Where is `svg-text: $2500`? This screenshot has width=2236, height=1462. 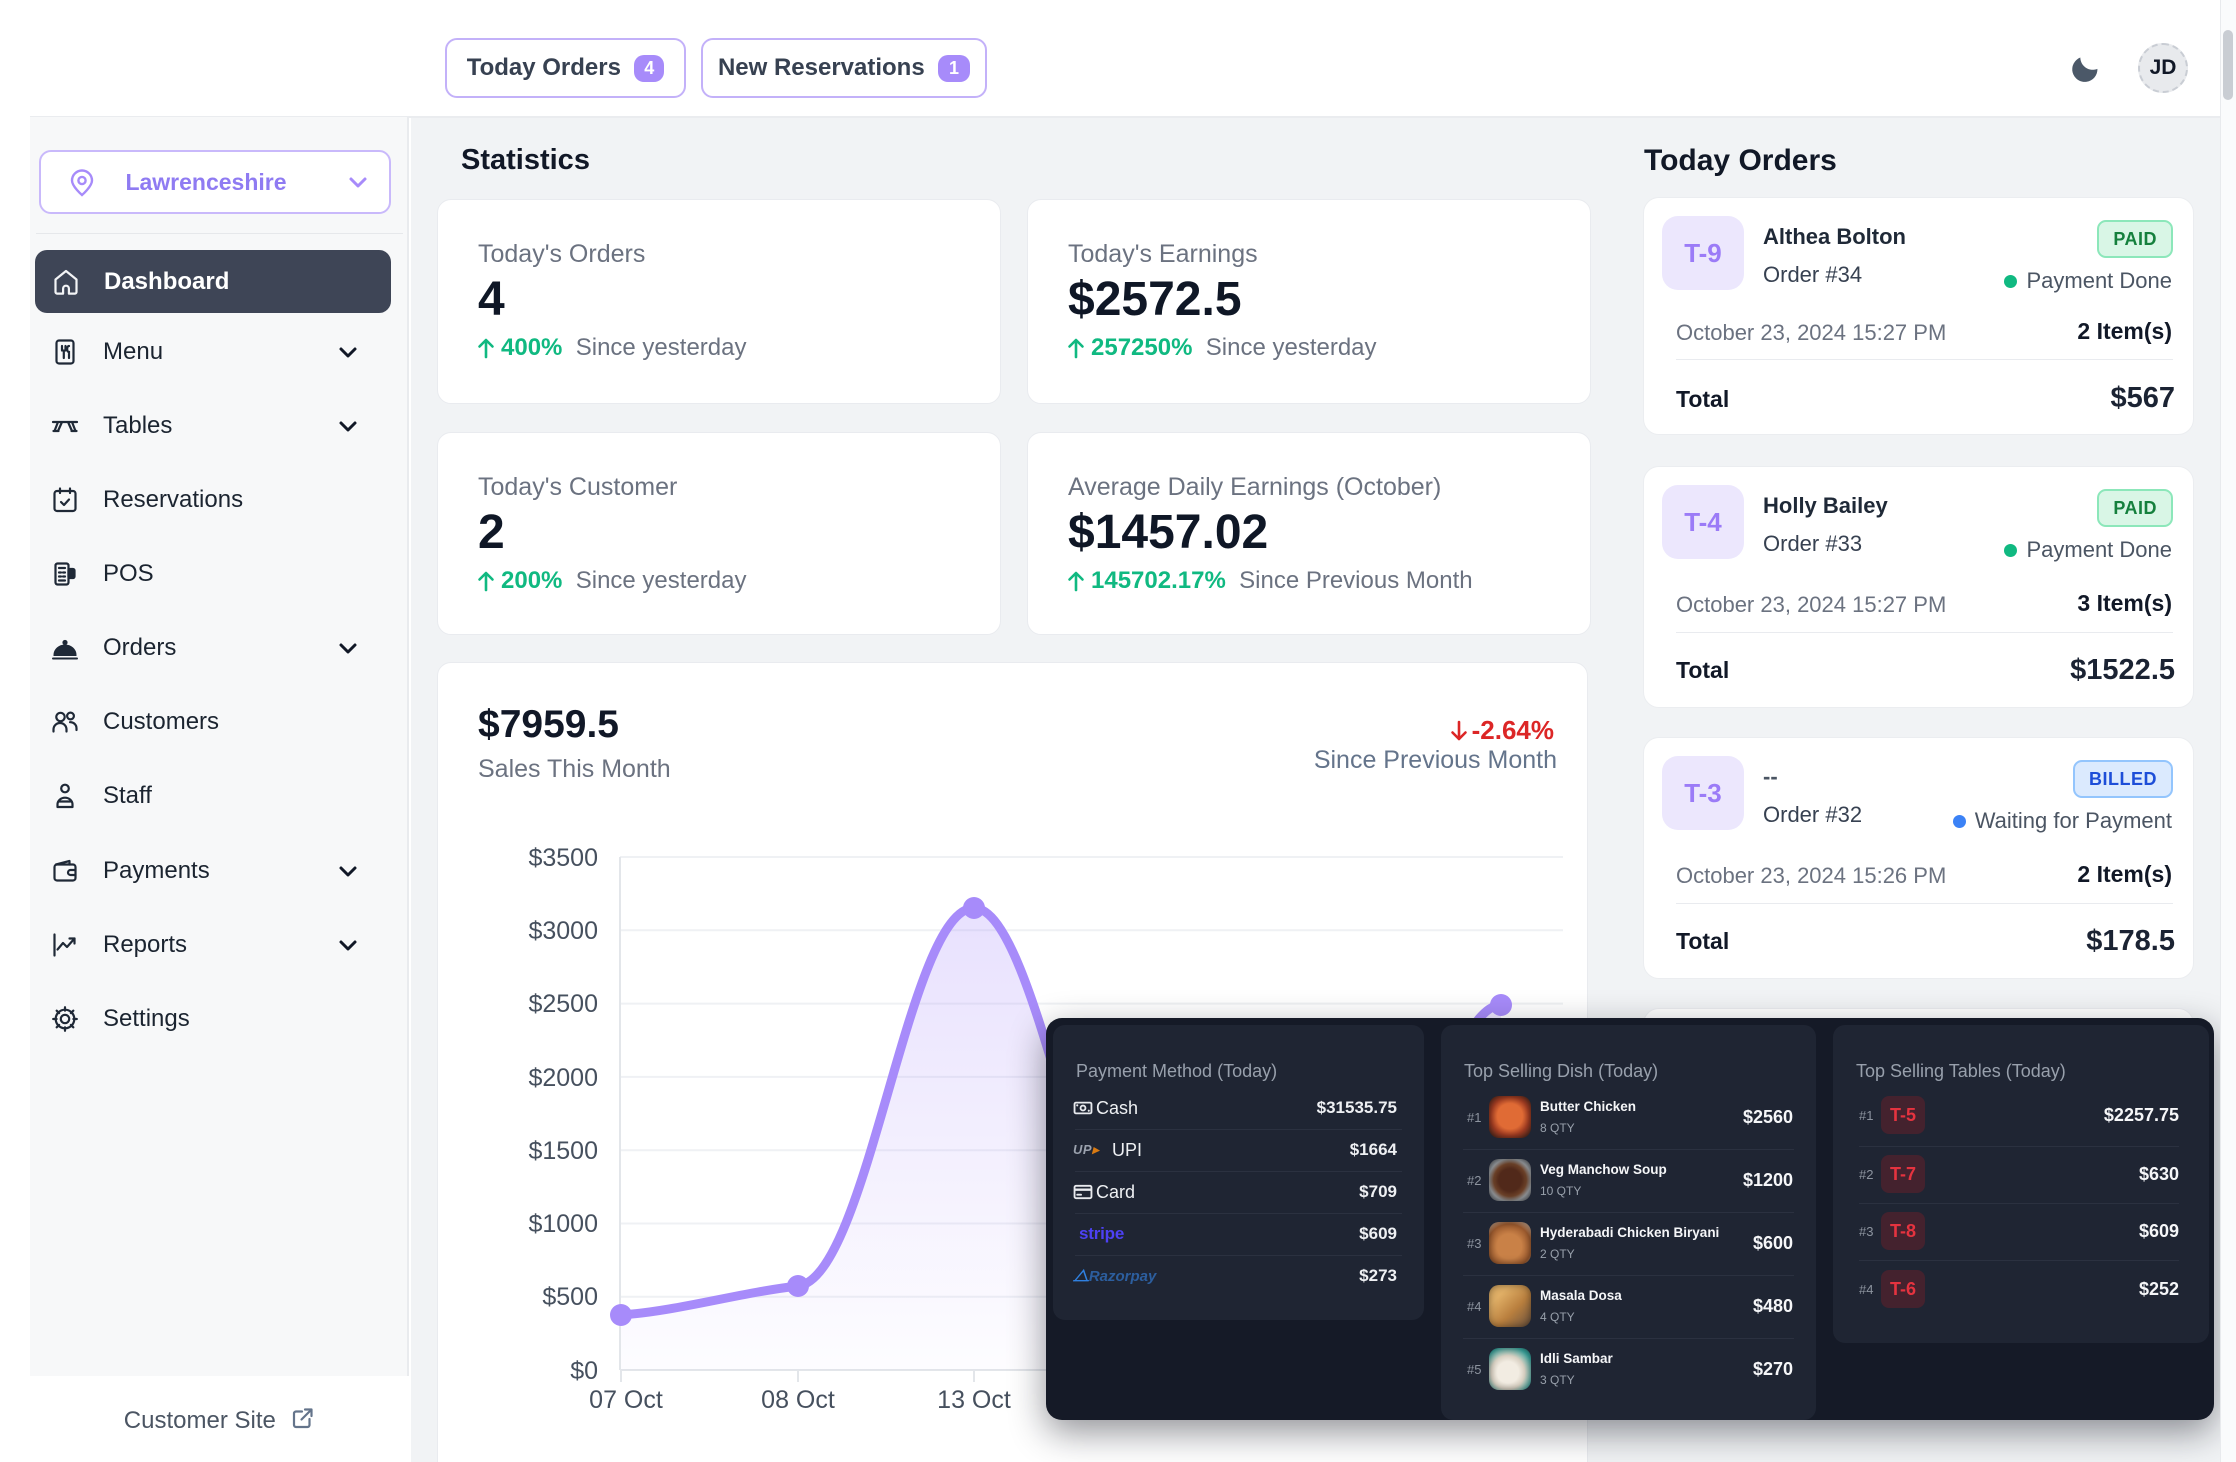 svg-text: $2500 is located at coordinates (563, 1004).